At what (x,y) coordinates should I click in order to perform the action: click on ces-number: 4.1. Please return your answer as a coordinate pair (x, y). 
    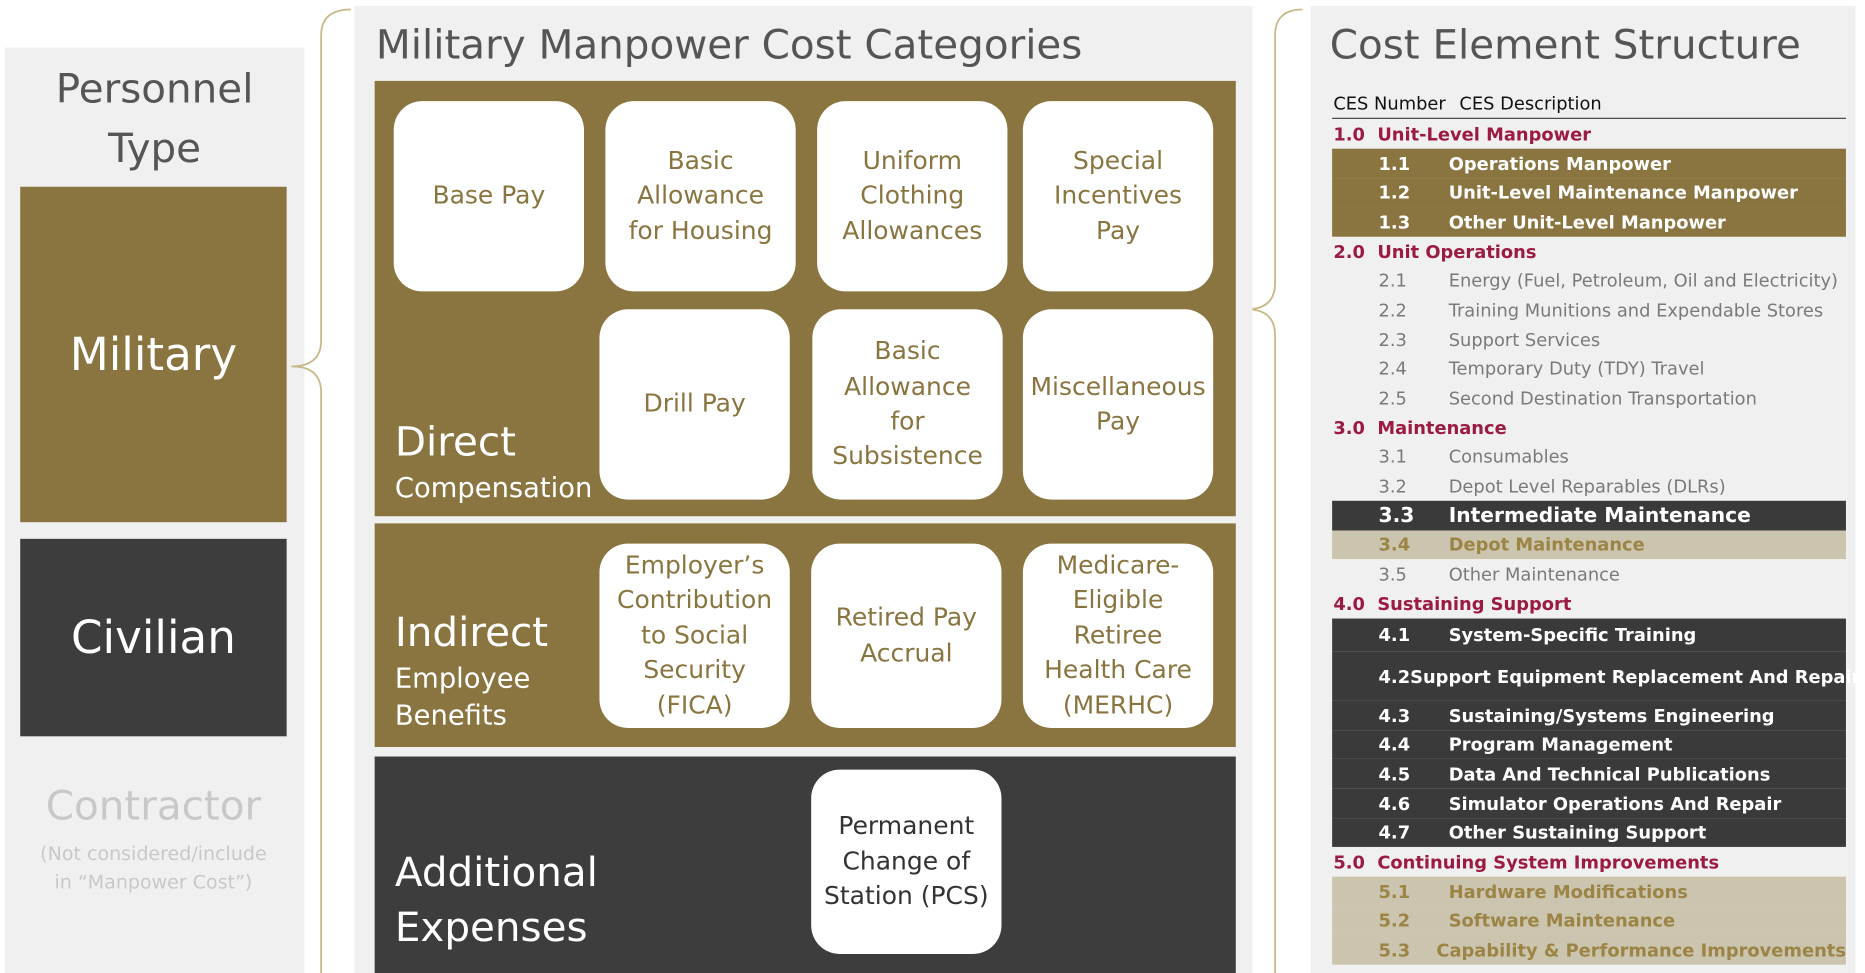
    Looking at the image, I should click on (1394, 635).